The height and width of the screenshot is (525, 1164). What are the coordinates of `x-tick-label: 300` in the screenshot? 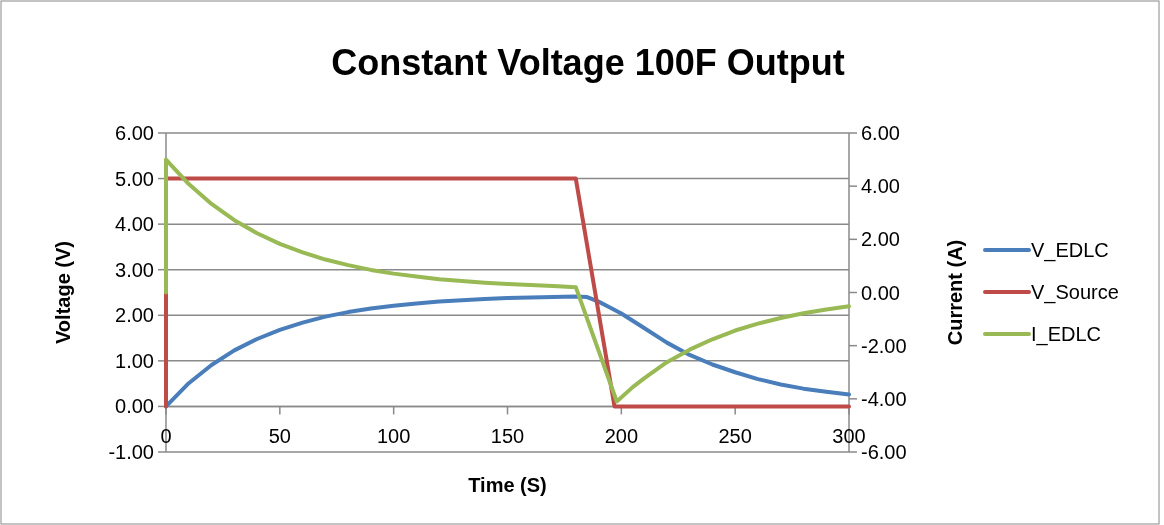 It's located at (849, 436).